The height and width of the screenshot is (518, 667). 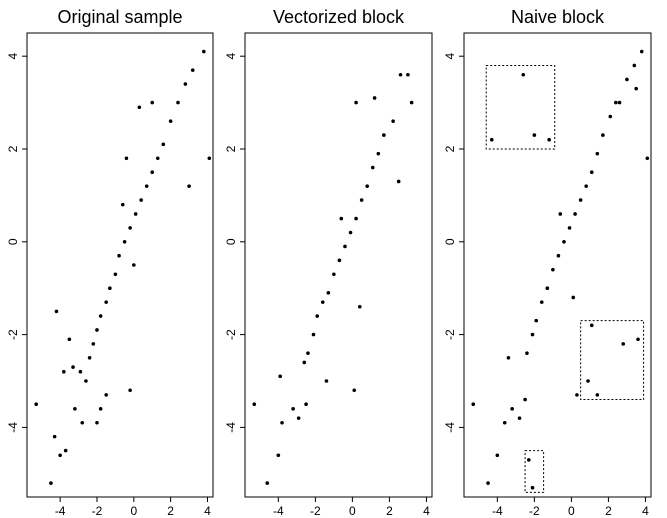 I want to click on x-tick-label: 4, so click(x=645, y=511).